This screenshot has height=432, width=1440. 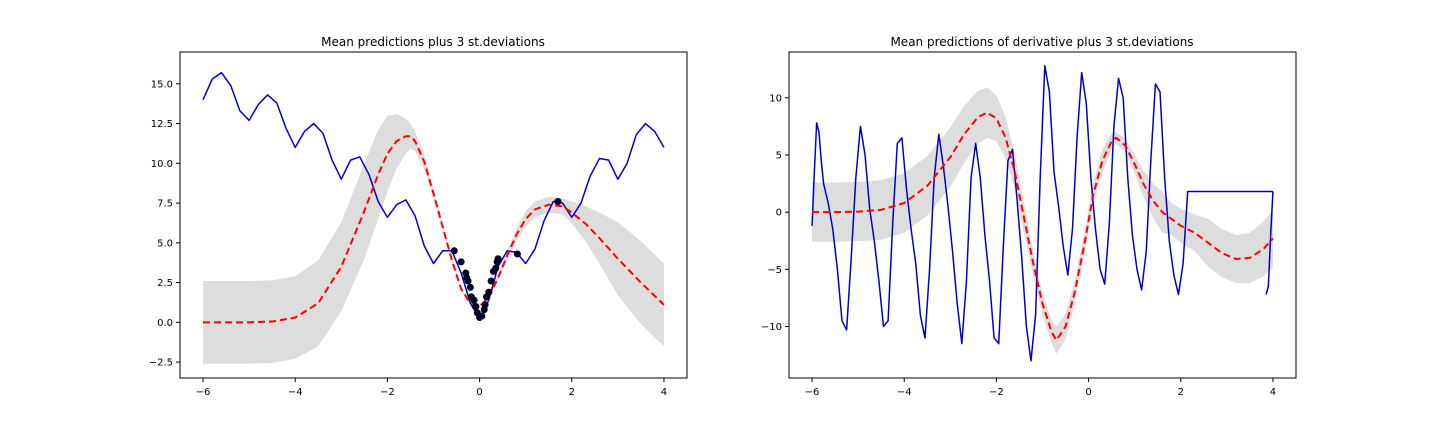 I want to click on right-y-tick-label: 0, so click(x=779, y=213).